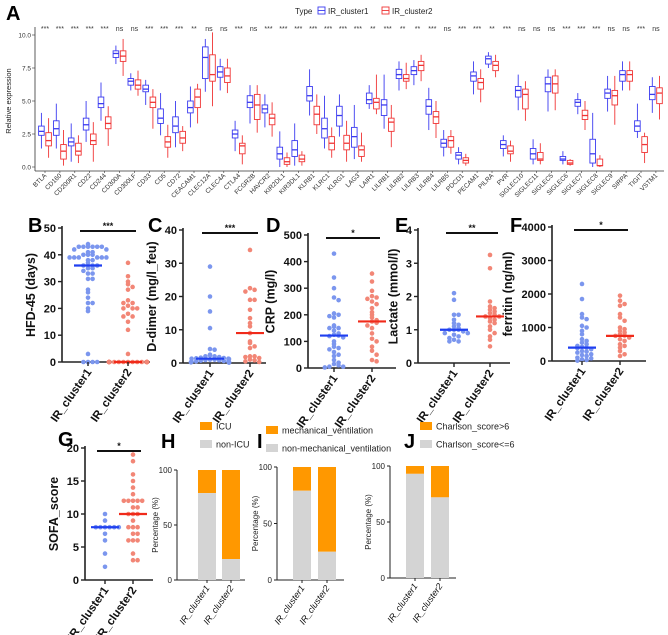 The height and width of the screenshot is (635, 668). I want to click on gene-group: **LILRB2, so click(398, 109).